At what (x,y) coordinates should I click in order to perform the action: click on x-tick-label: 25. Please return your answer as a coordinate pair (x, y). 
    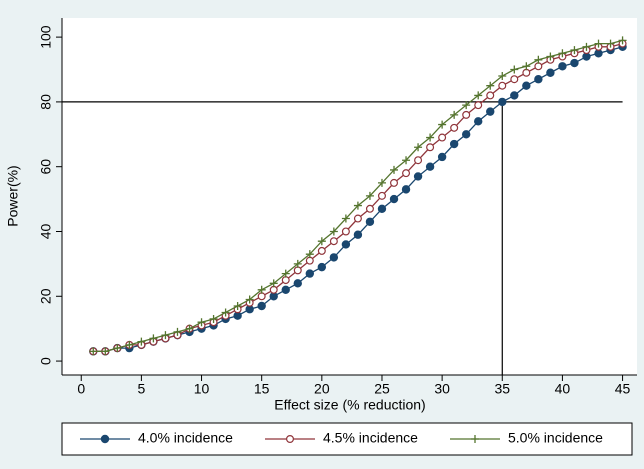
    Looking at the image, I should click on (382, 389).